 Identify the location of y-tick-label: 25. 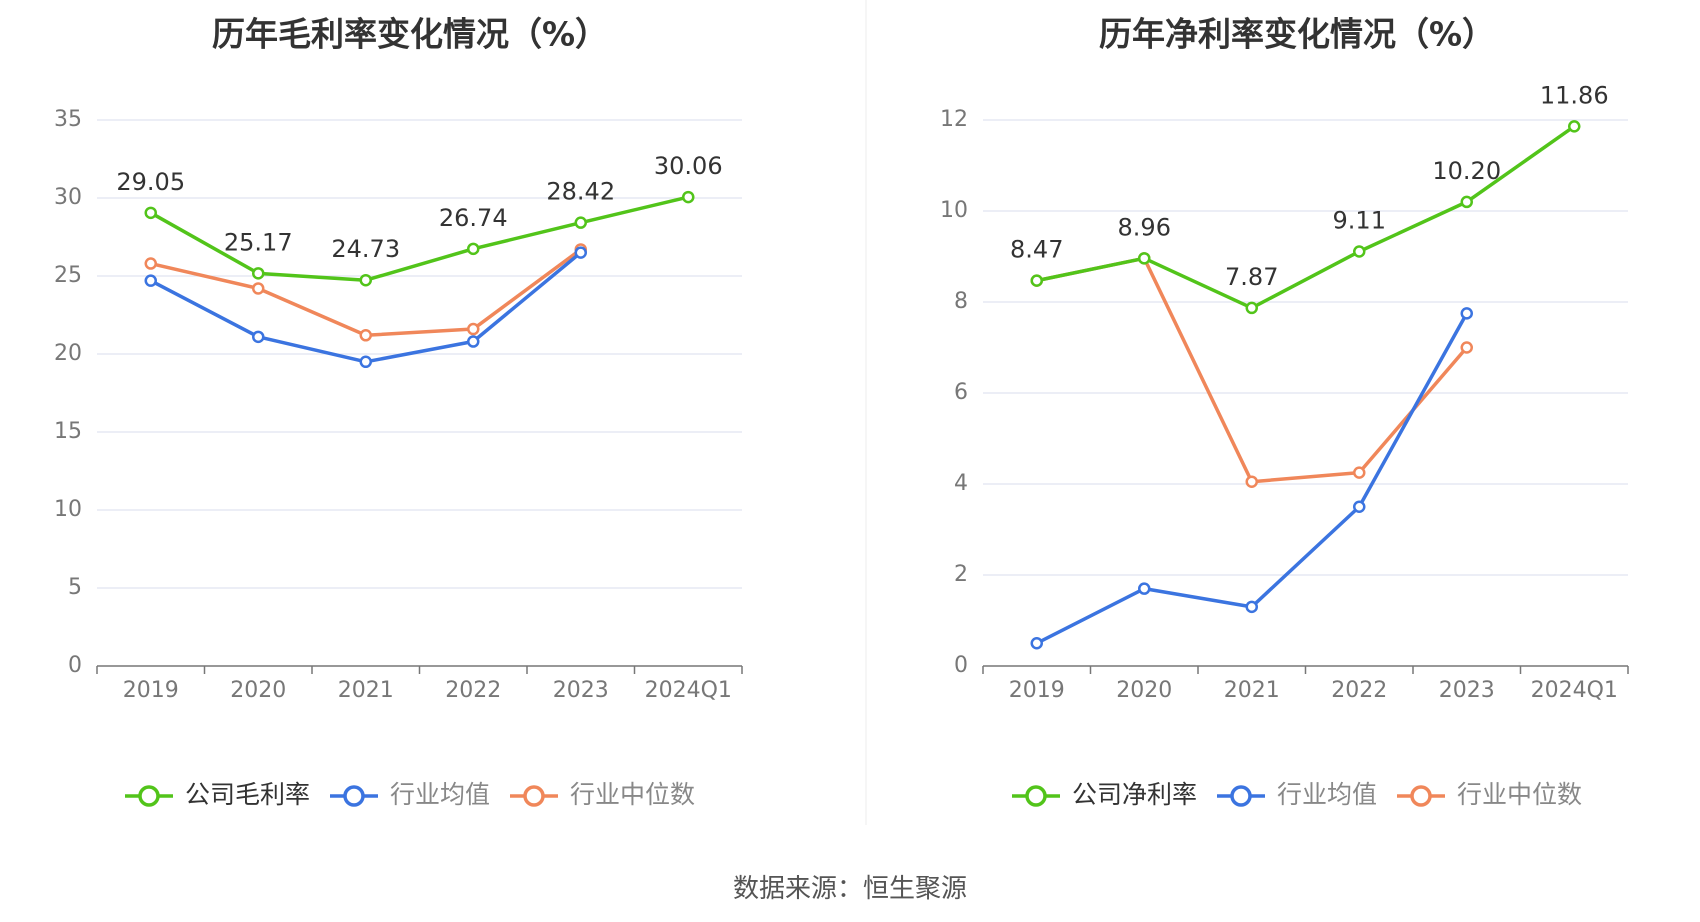
(68, 275).